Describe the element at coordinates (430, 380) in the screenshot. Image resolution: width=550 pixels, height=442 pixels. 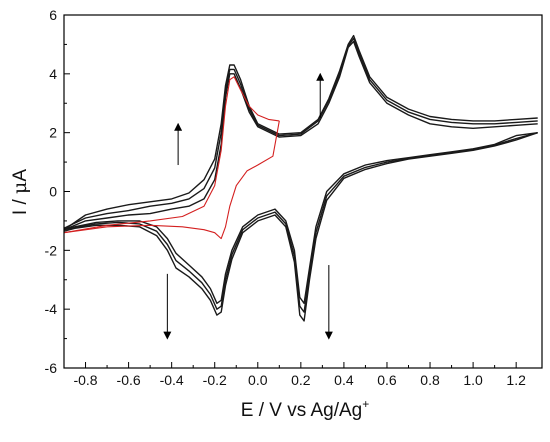
I see `x-tick-label: 0.8` at that location.